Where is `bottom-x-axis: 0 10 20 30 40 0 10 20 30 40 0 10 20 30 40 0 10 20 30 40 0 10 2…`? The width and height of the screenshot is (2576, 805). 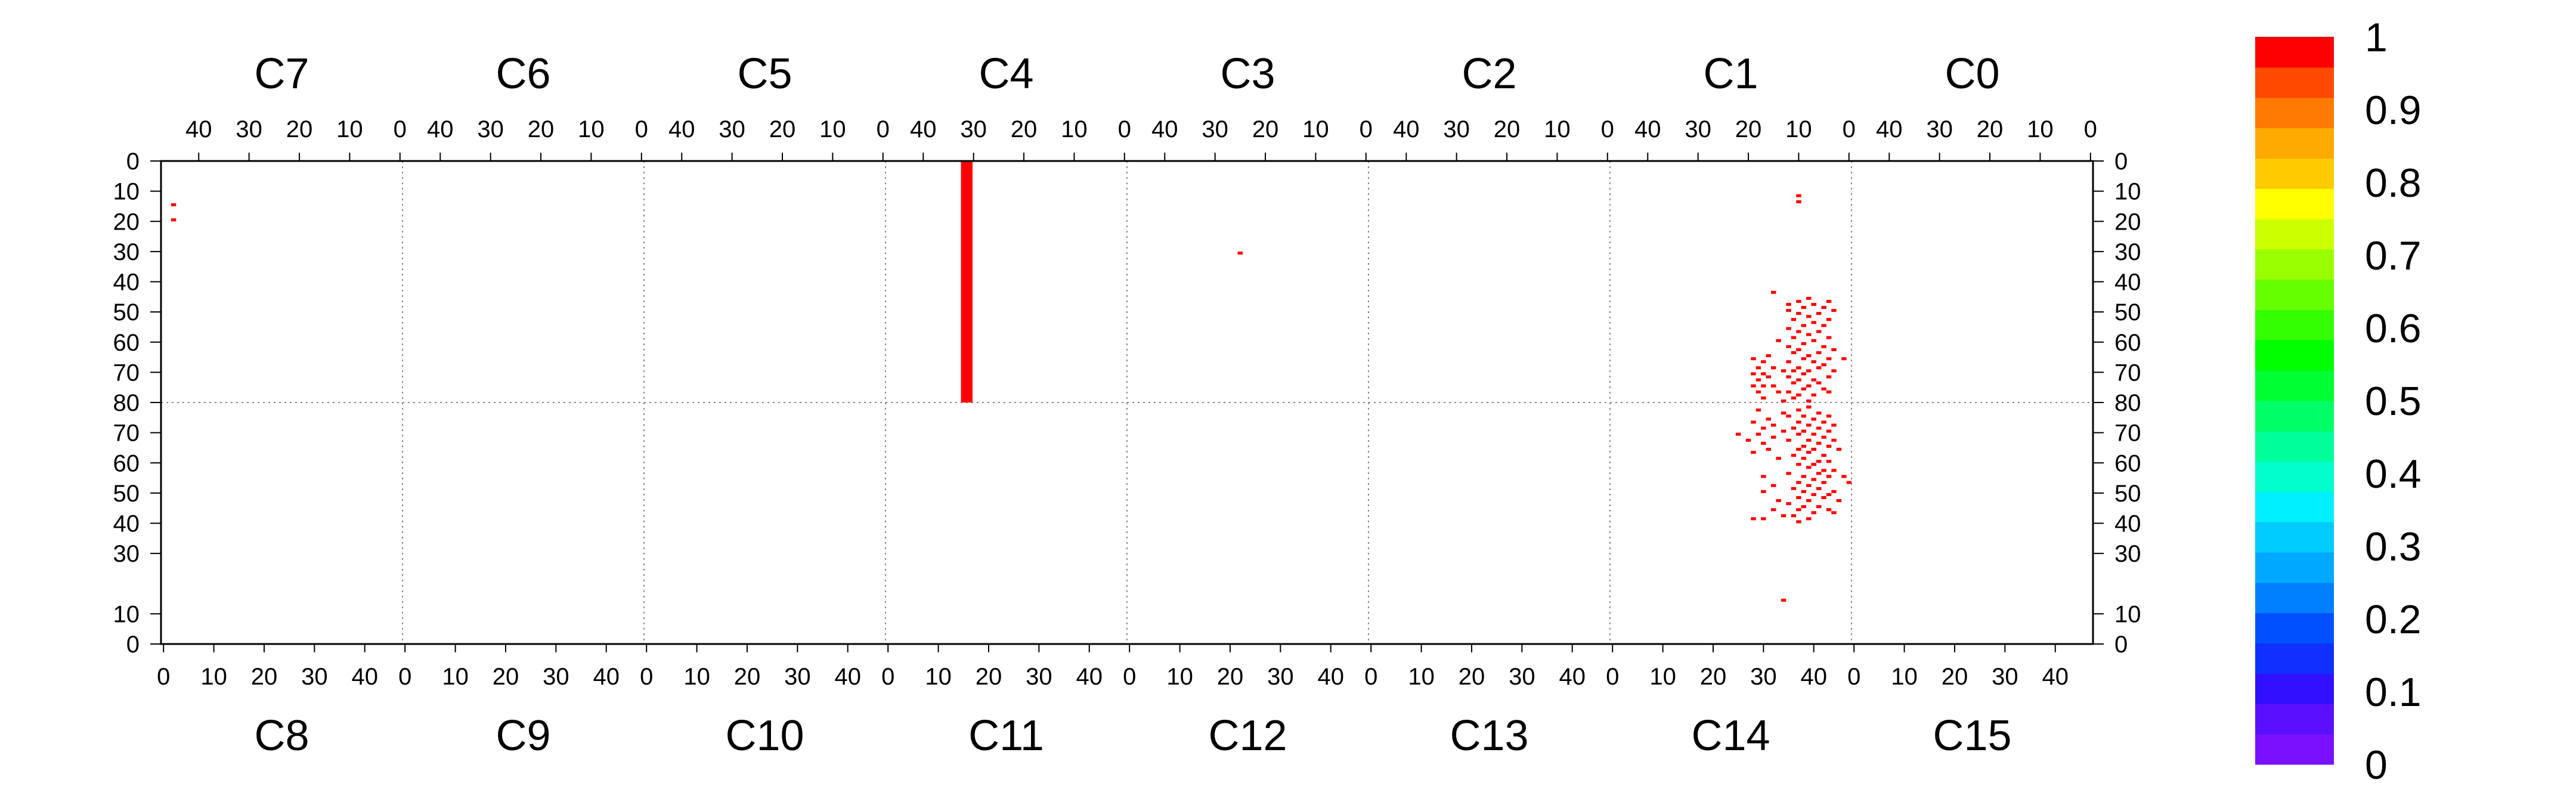
bottom-x-axis: 0 10 20 30 40 0 10 20 30 40 0 10 20 30 40 0 10 20 30 40 0 10 2… is located at coordinates (1113, 667).